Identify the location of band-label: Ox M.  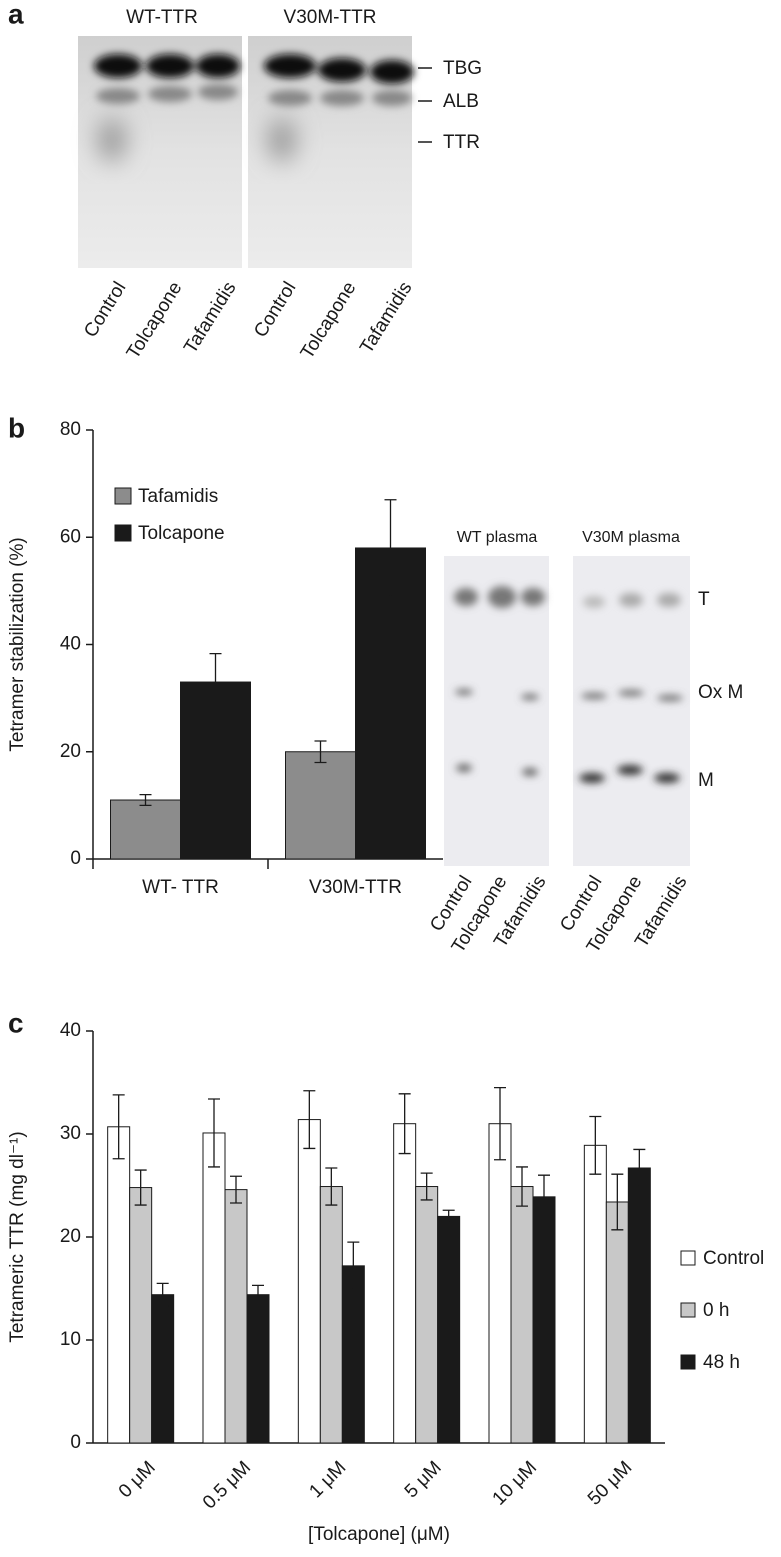
(720, 692).